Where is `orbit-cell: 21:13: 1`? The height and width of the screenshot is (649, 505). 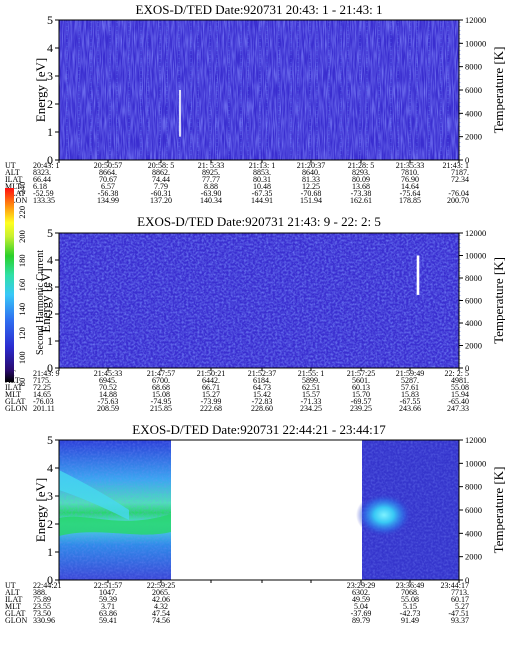 orbit-cell: 21:13: 1 is located at coordinates (262, 165).